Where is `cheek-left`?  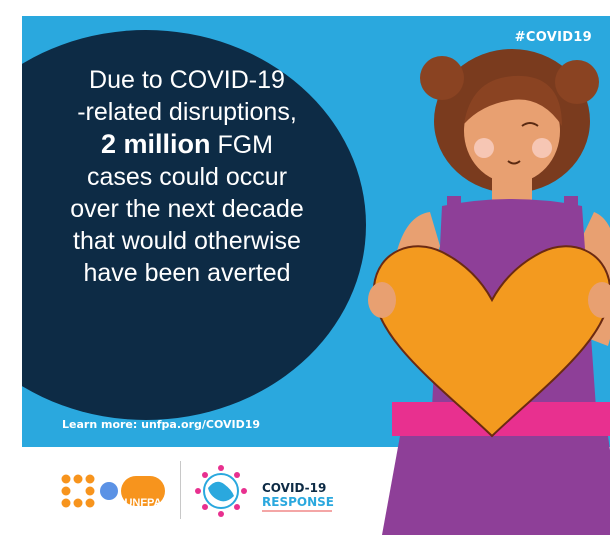
cheek-left is located at coordinates (484, 148).